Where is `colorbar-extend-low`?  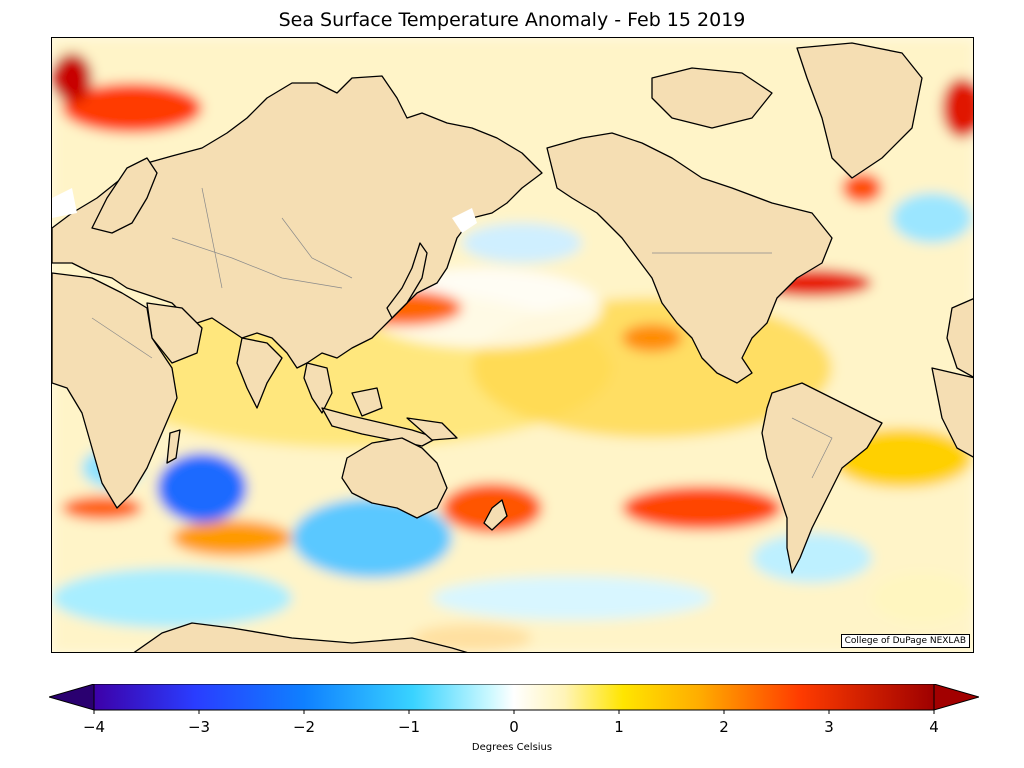
colorbar-extend-low is located at coordinates (72, 697).